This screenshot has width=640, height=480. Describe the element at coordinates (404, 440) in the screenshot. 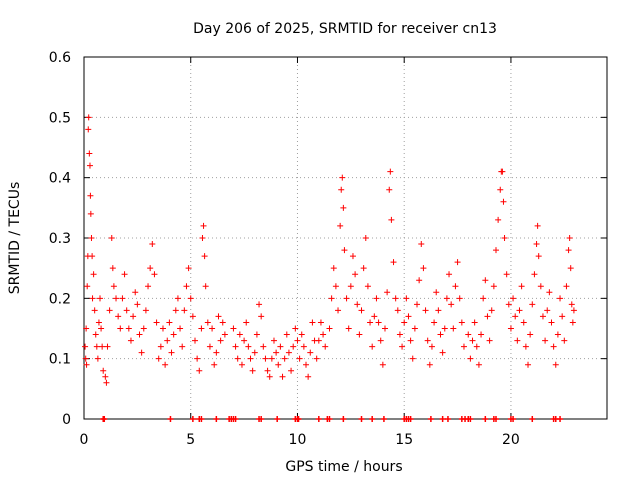

I see `x-tick-label: 15` at that location.